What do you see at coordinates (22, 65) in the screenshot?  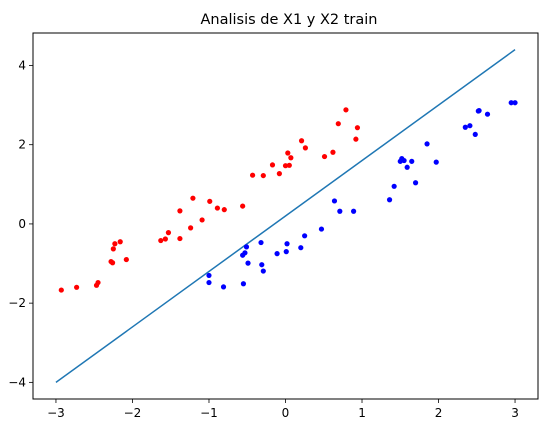 I see `y-tick-label: 4` at bounding box center [22, 65].